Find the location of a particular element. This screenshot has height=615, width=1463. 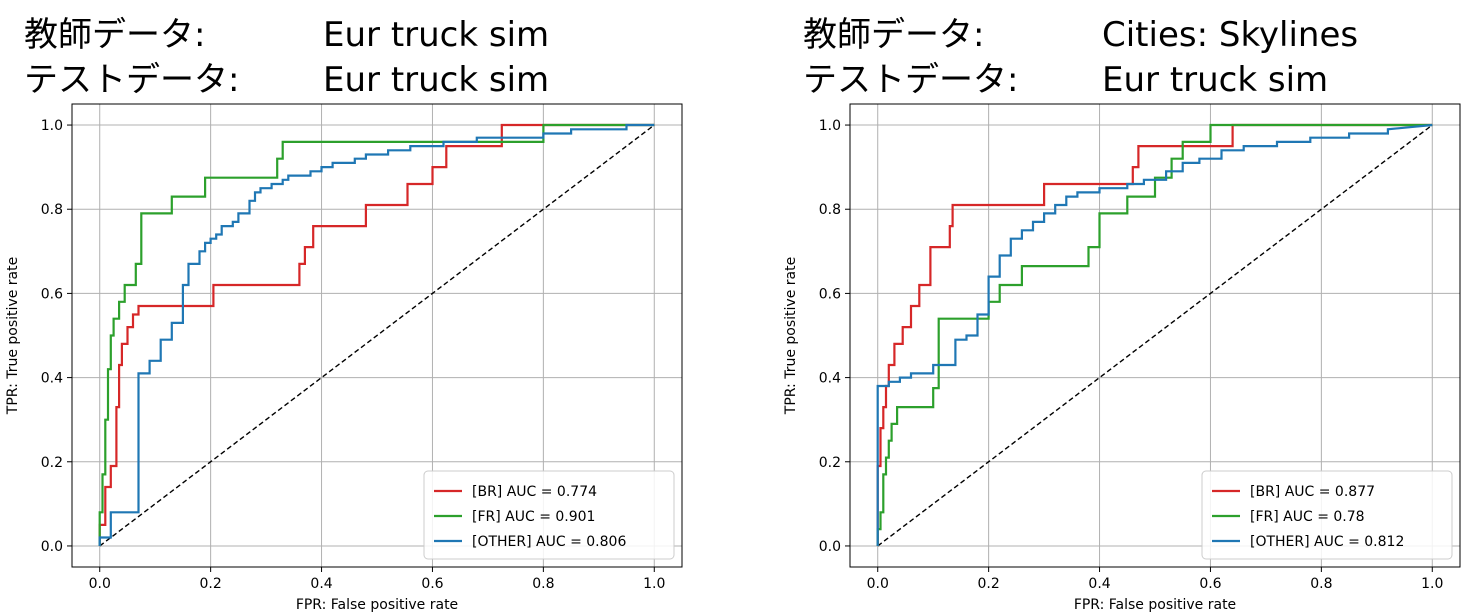

legend-entry-1: [FR] AUC = 0.78 is located at coordinates (1307, 517).